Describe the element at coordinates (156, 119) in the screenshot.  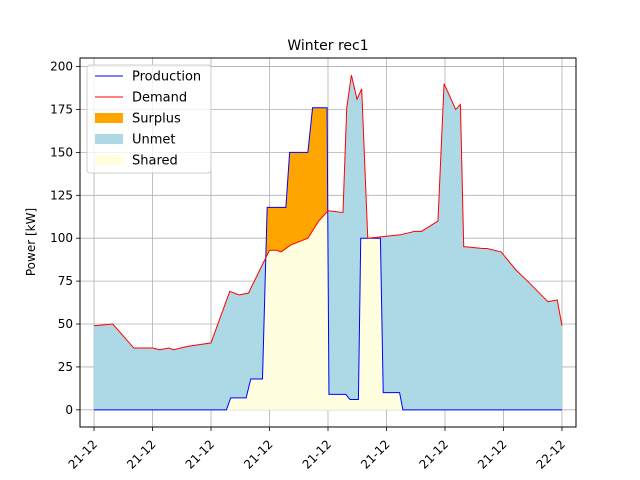
I see `legend-surplus-label: Surplus` at that location.